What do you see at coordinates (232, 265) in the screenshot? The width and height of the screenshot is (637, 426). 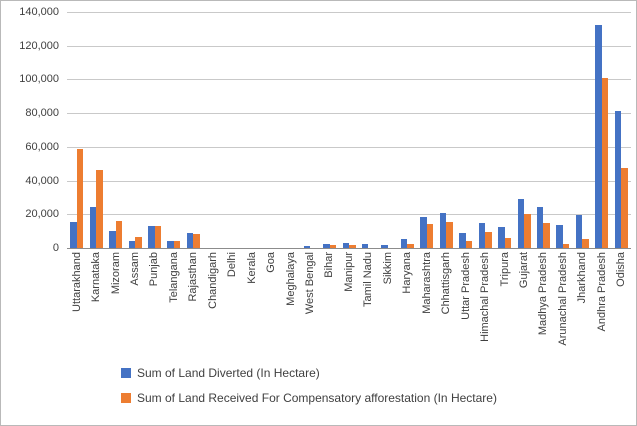 I see `x-tick-text: Delhi` at bounding box center [232, 265].